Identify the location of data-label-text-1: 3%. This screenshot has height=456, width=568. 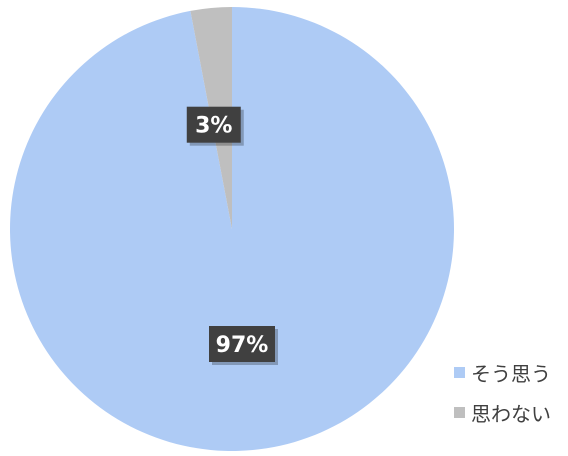
(213, 126).